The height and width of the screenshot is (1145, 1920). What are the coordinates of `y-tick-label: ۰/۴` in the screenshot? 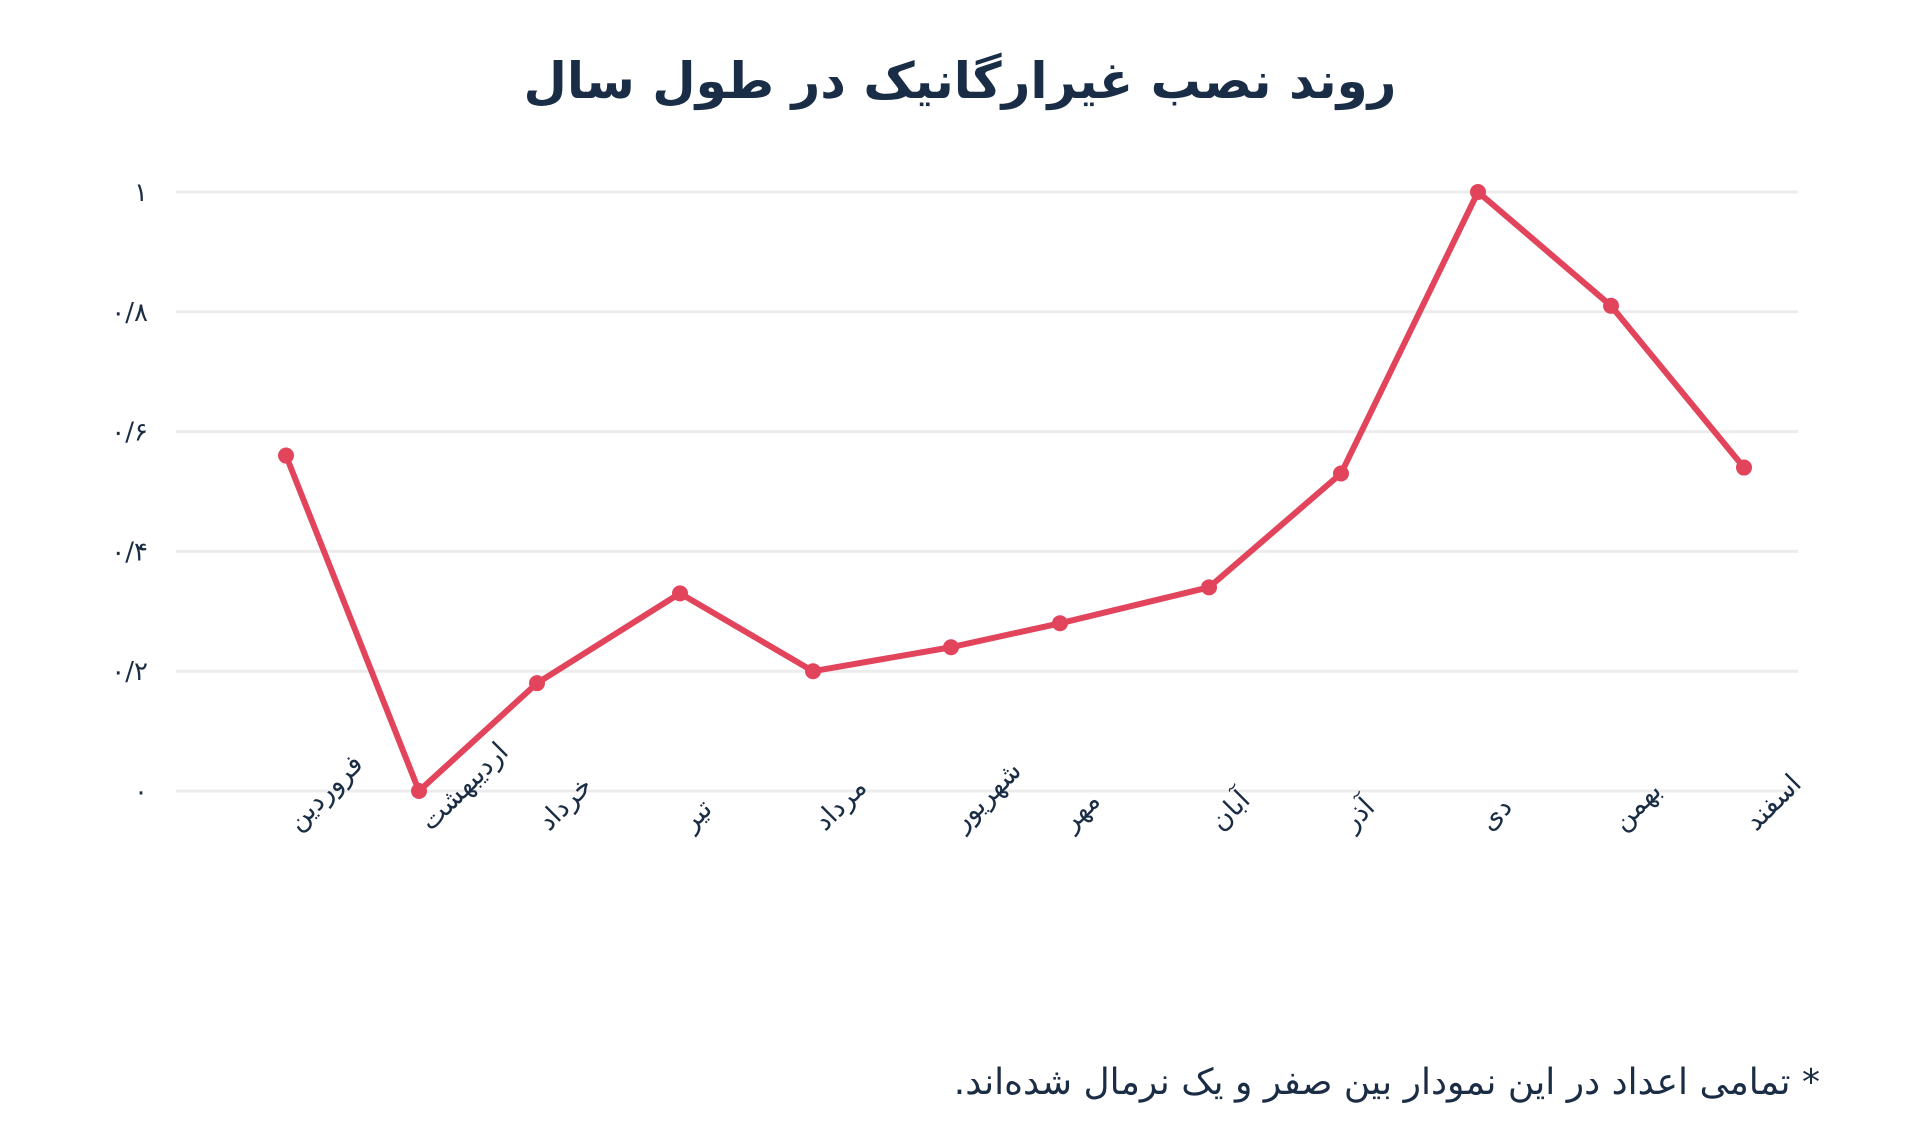 It's located at (129, 552).